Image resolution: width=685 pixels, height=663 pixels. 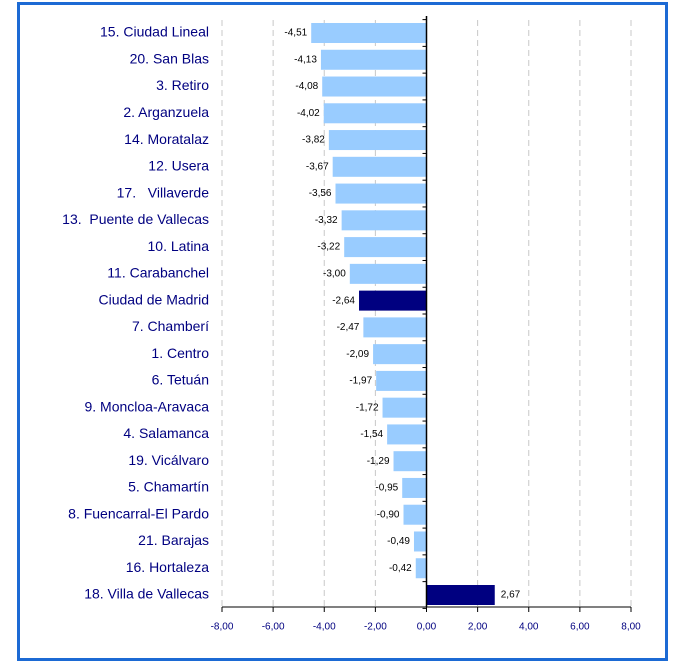 I want to click on value-label: -2,64, so click(x=343, y=300).